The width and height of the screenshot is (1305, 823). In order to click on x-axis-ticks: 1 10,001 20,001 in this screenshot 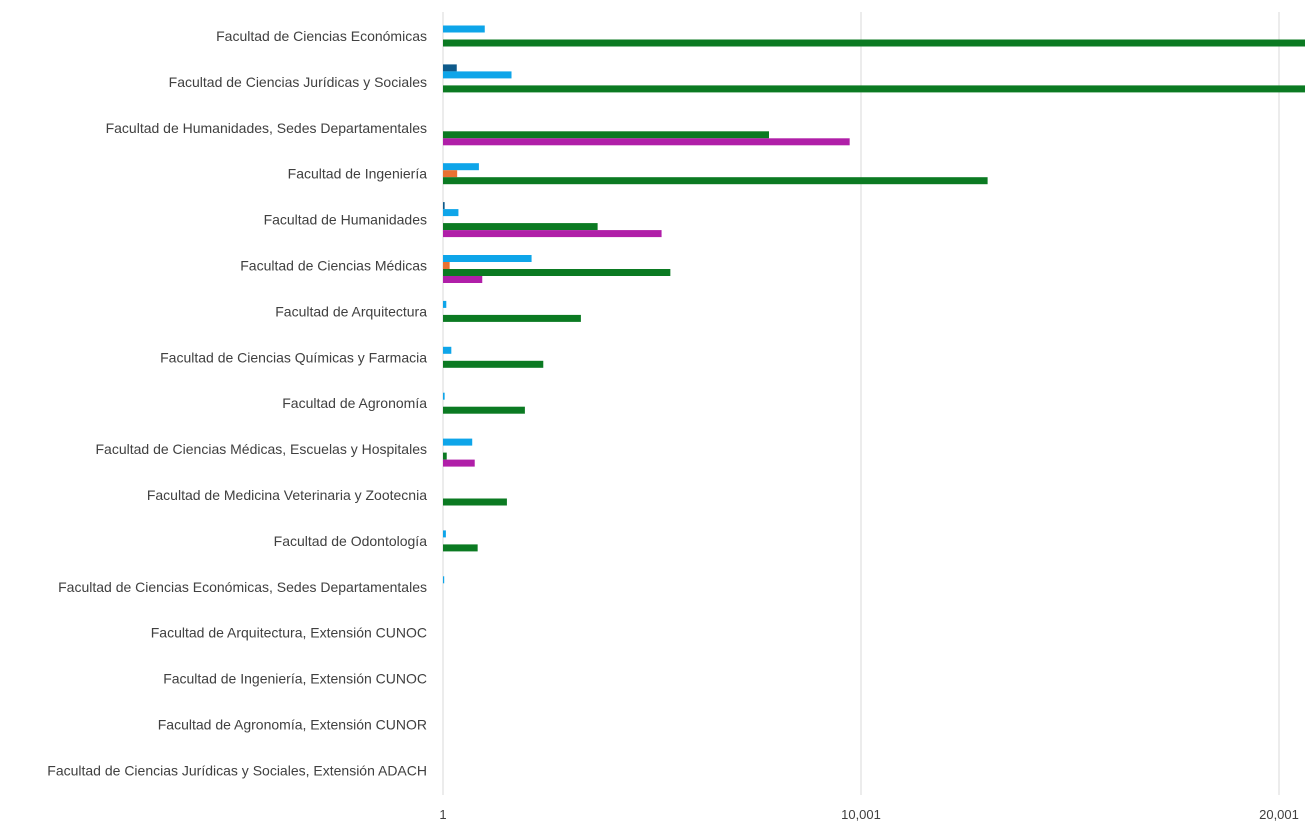, I will do `click(869, 814)`.